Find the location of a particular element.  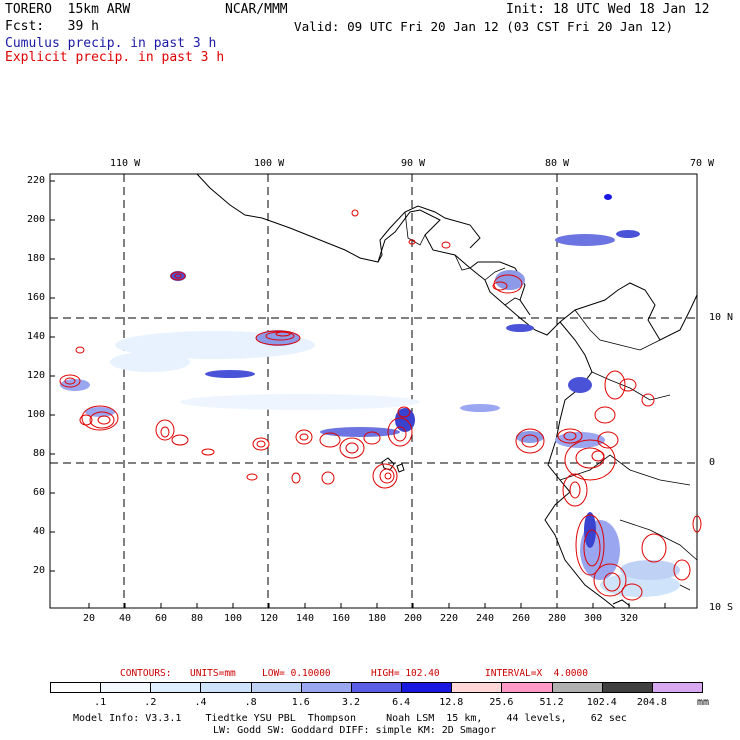

x-tick-label: 180 is located at coordinates (377, 618).